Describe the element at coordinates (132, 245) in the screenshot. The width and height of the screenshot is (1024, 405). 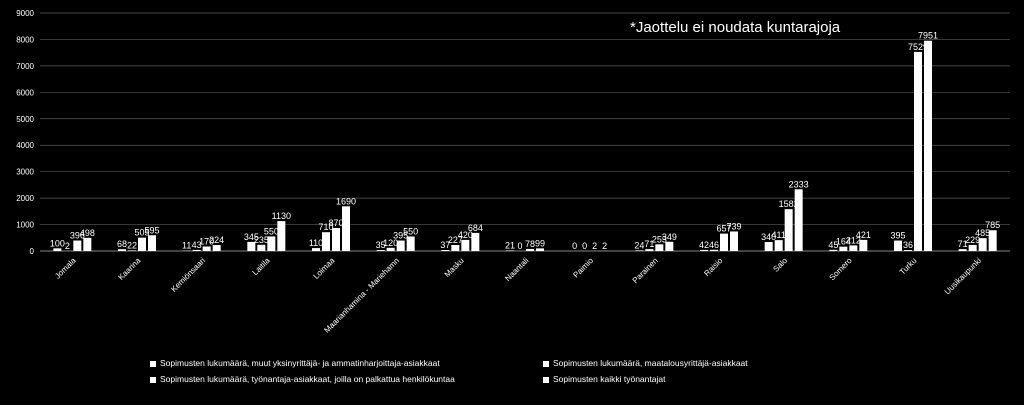
I see `data-label: 22` at that location.